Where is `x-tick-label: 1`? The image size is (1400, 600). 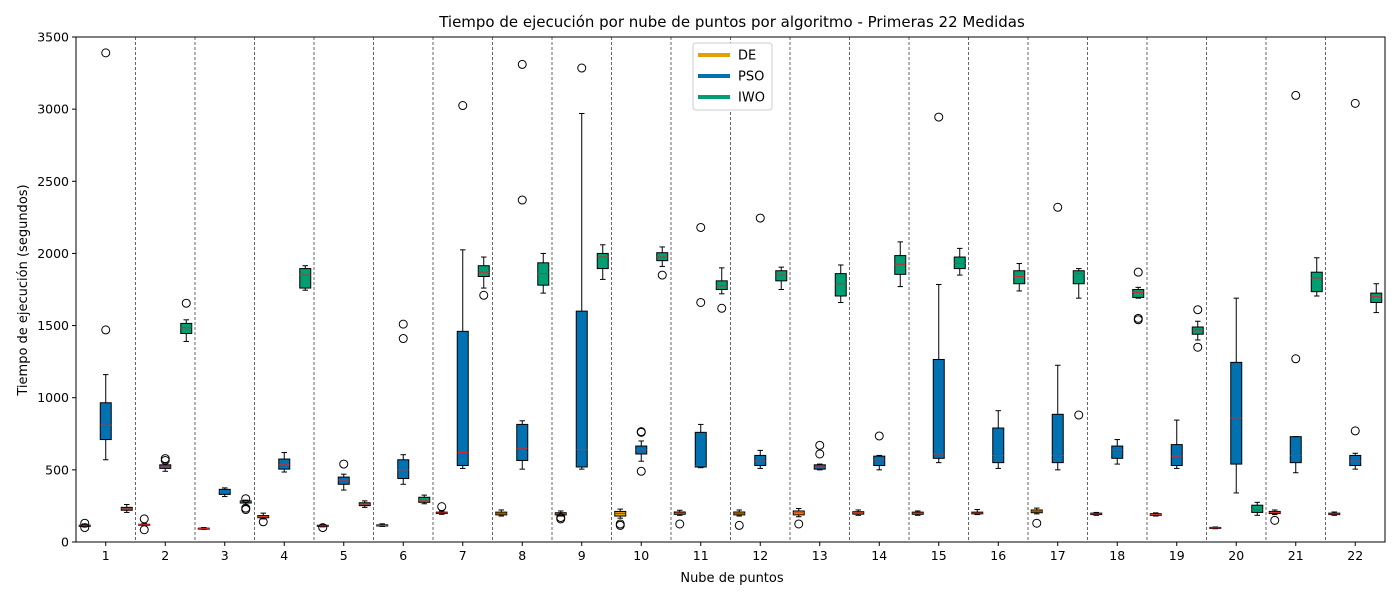 x-tick-label: 1 is located at coordinates (106, 555).